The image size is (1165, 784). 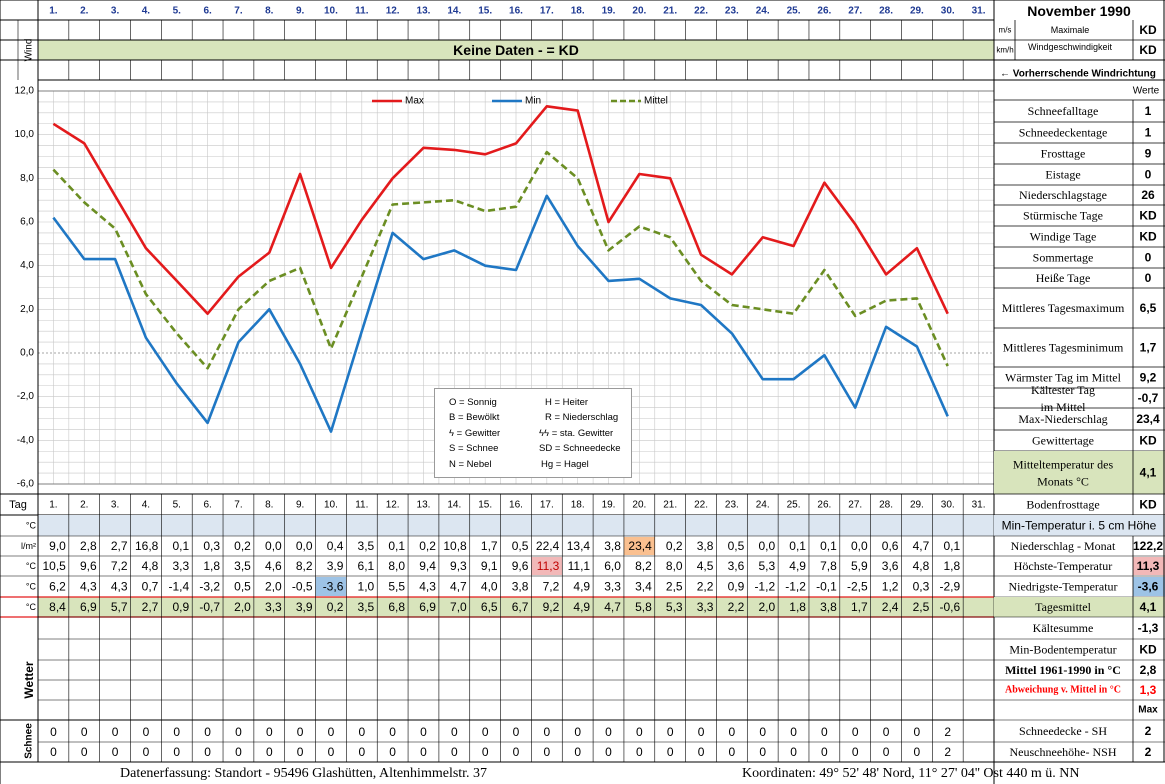 What do you see at coordinates (396, 587) in the screenshot?
I see `table-cell-min: 5,5` at bounding box center [396, 587].